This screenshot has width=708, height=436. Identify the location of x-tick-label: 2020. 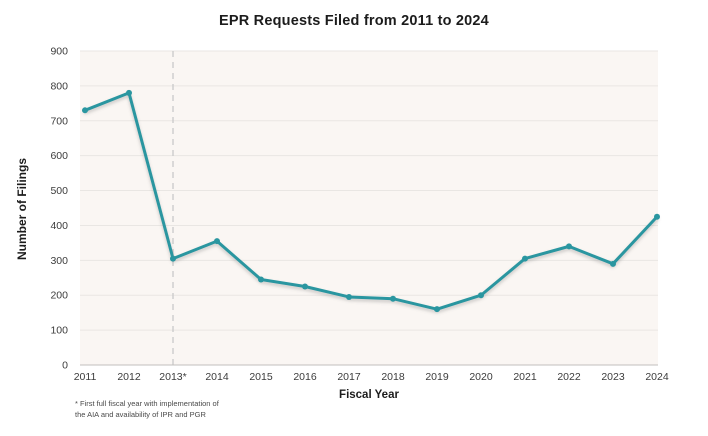
(481, 377).